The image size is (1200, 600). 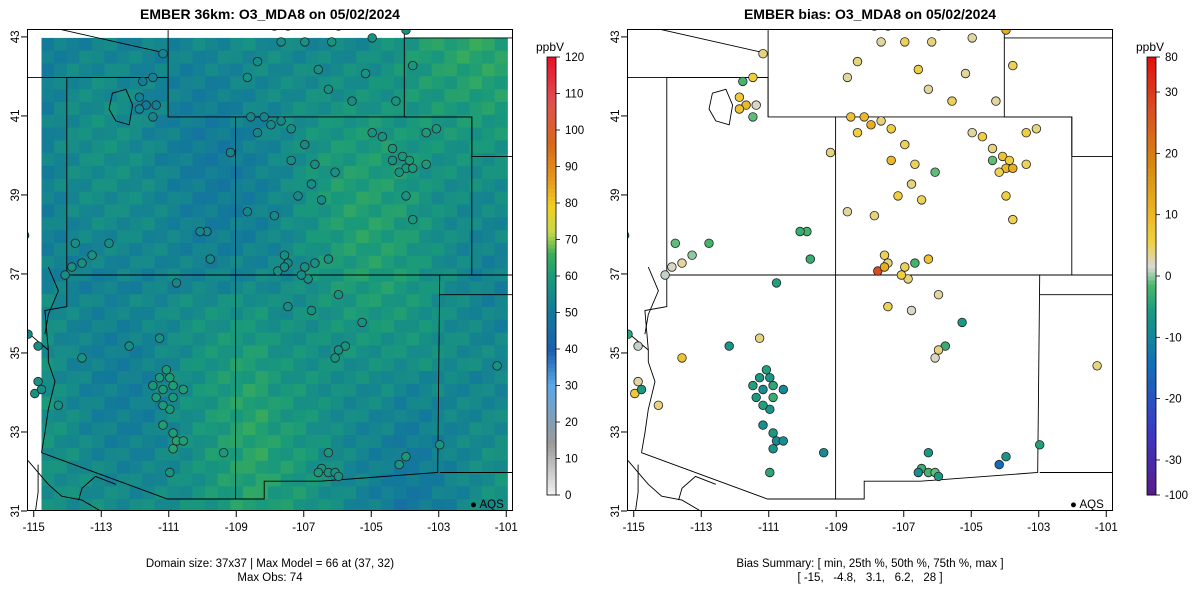 What do you see at coordinates (34, 528) in the screenshot?
I see `x-tick-label: -115` at bounding box center [34, 528].